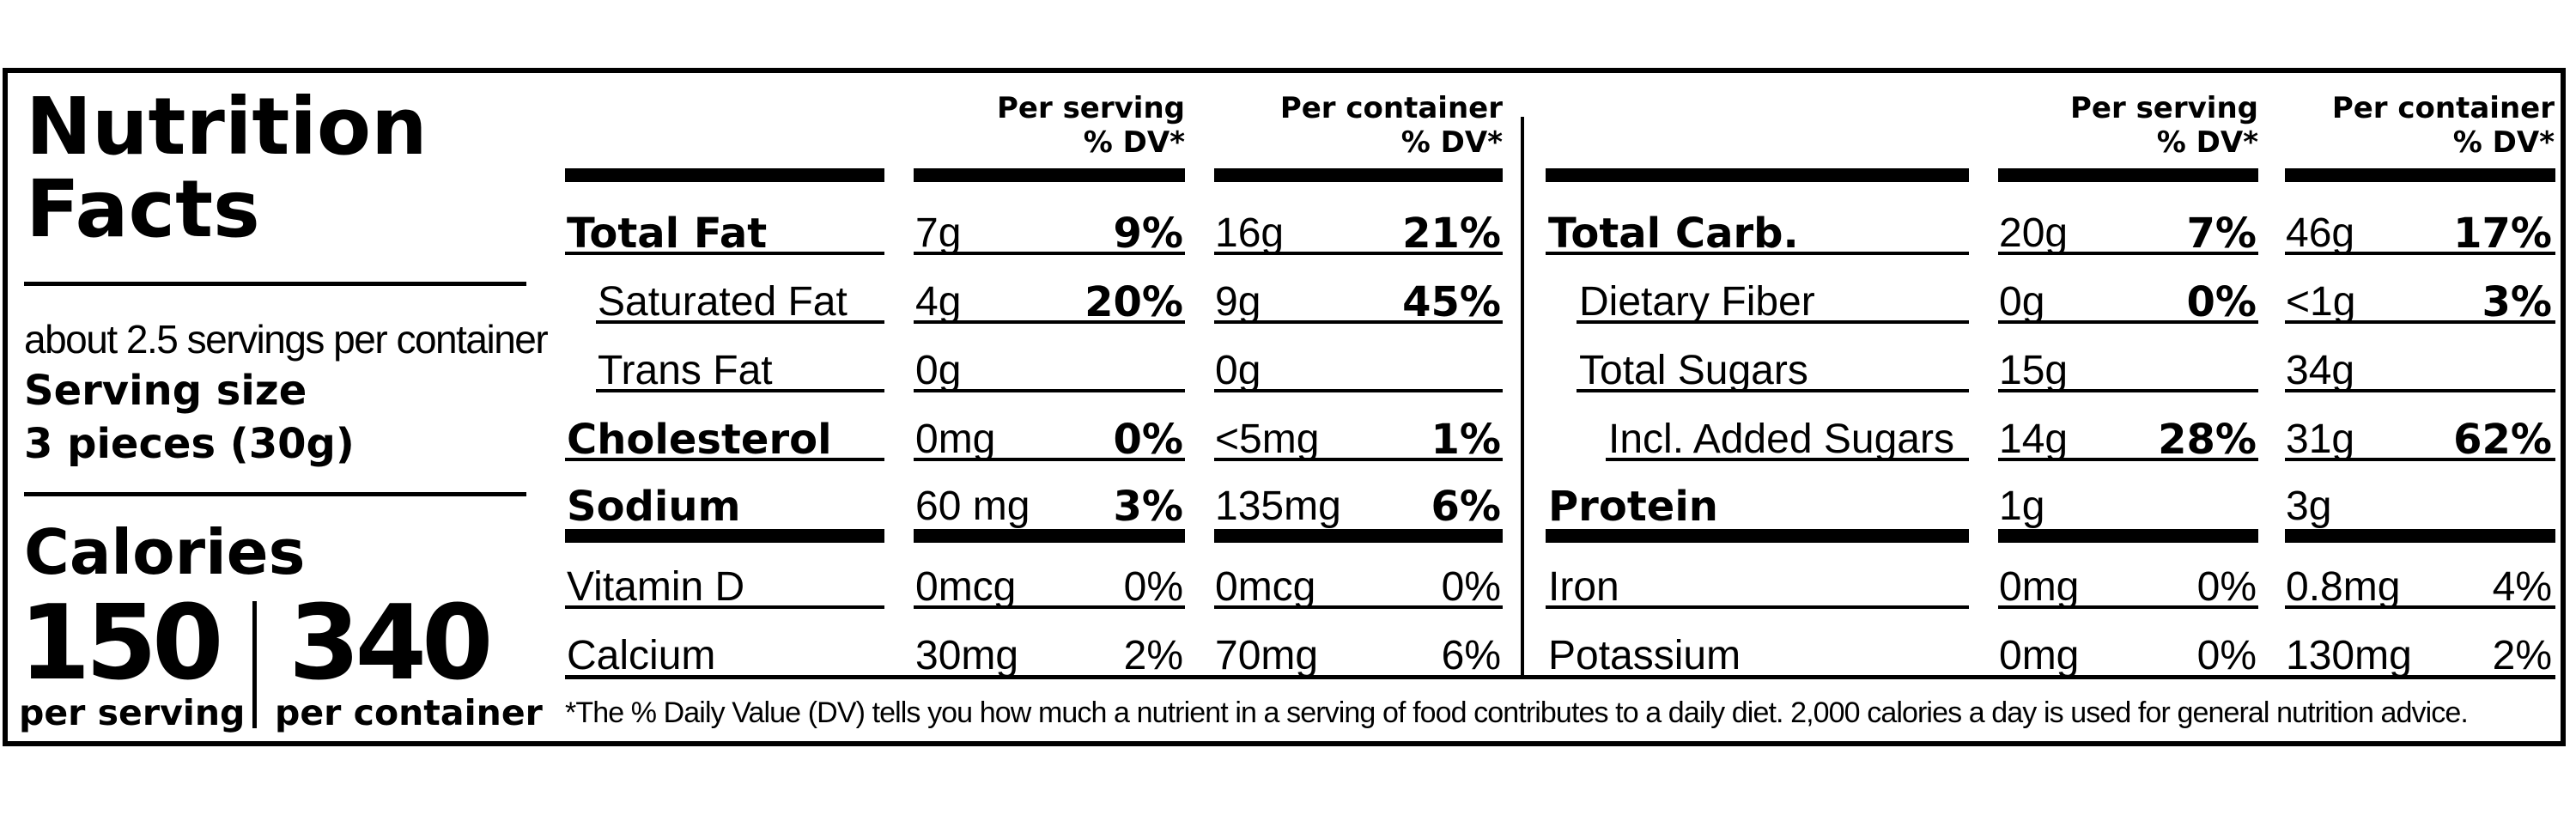  What do you see at coordinates (654, 507) in the screenshot?
I see `left-nutrient-name: Sodium` at bounding box center [654, 507].